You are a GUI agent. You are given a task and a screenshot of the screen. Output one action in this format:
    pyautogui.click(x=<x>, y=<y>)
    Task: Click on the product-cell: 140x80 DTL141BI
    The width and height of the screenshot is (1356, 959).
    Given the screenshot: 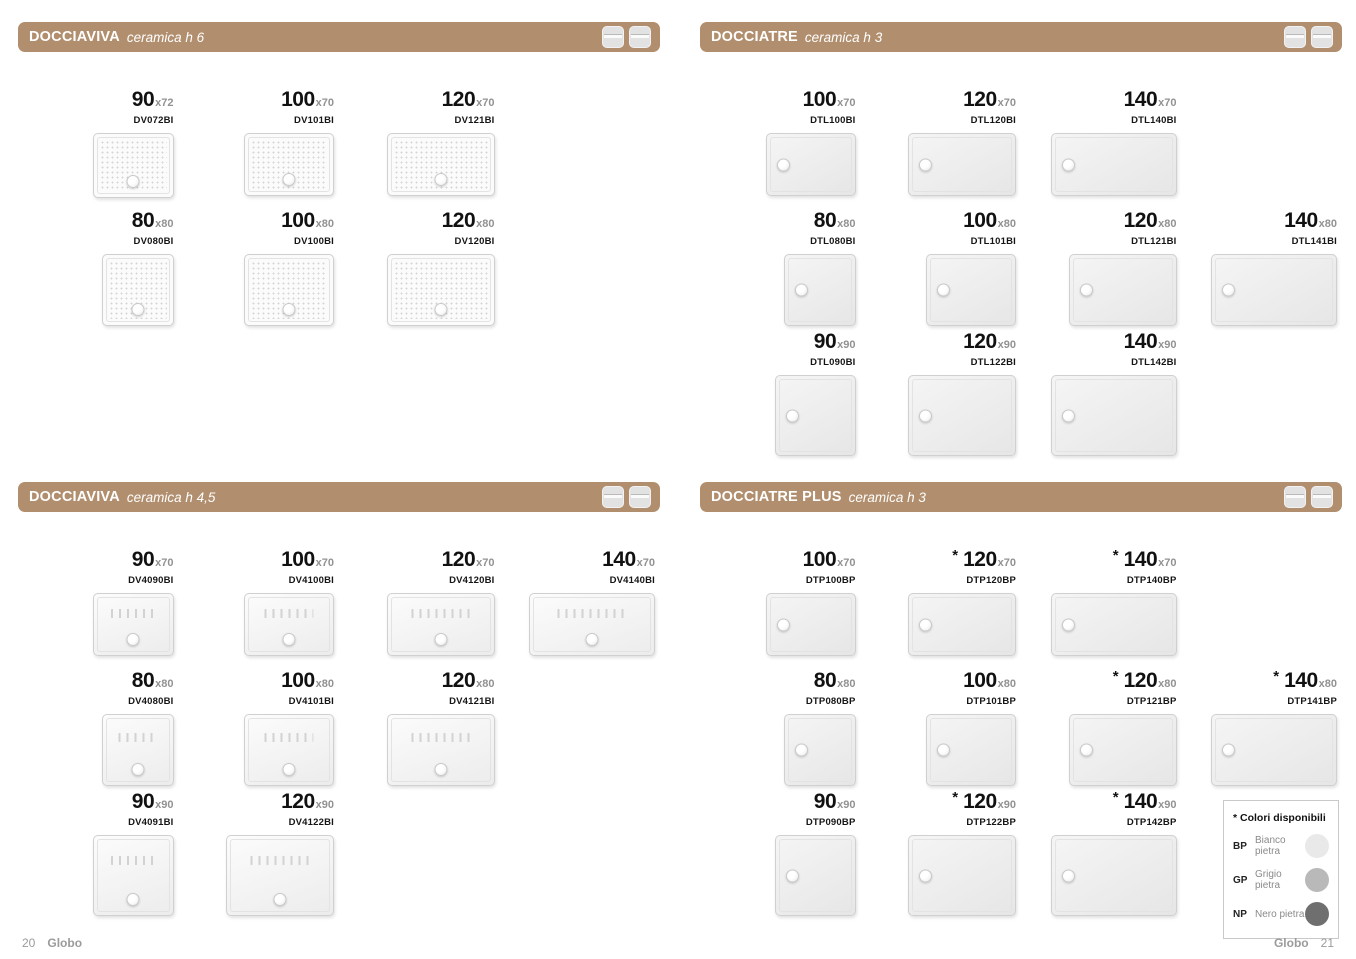 What is the action you would take?
    pyautogui.click(x=1262, y=267)
    